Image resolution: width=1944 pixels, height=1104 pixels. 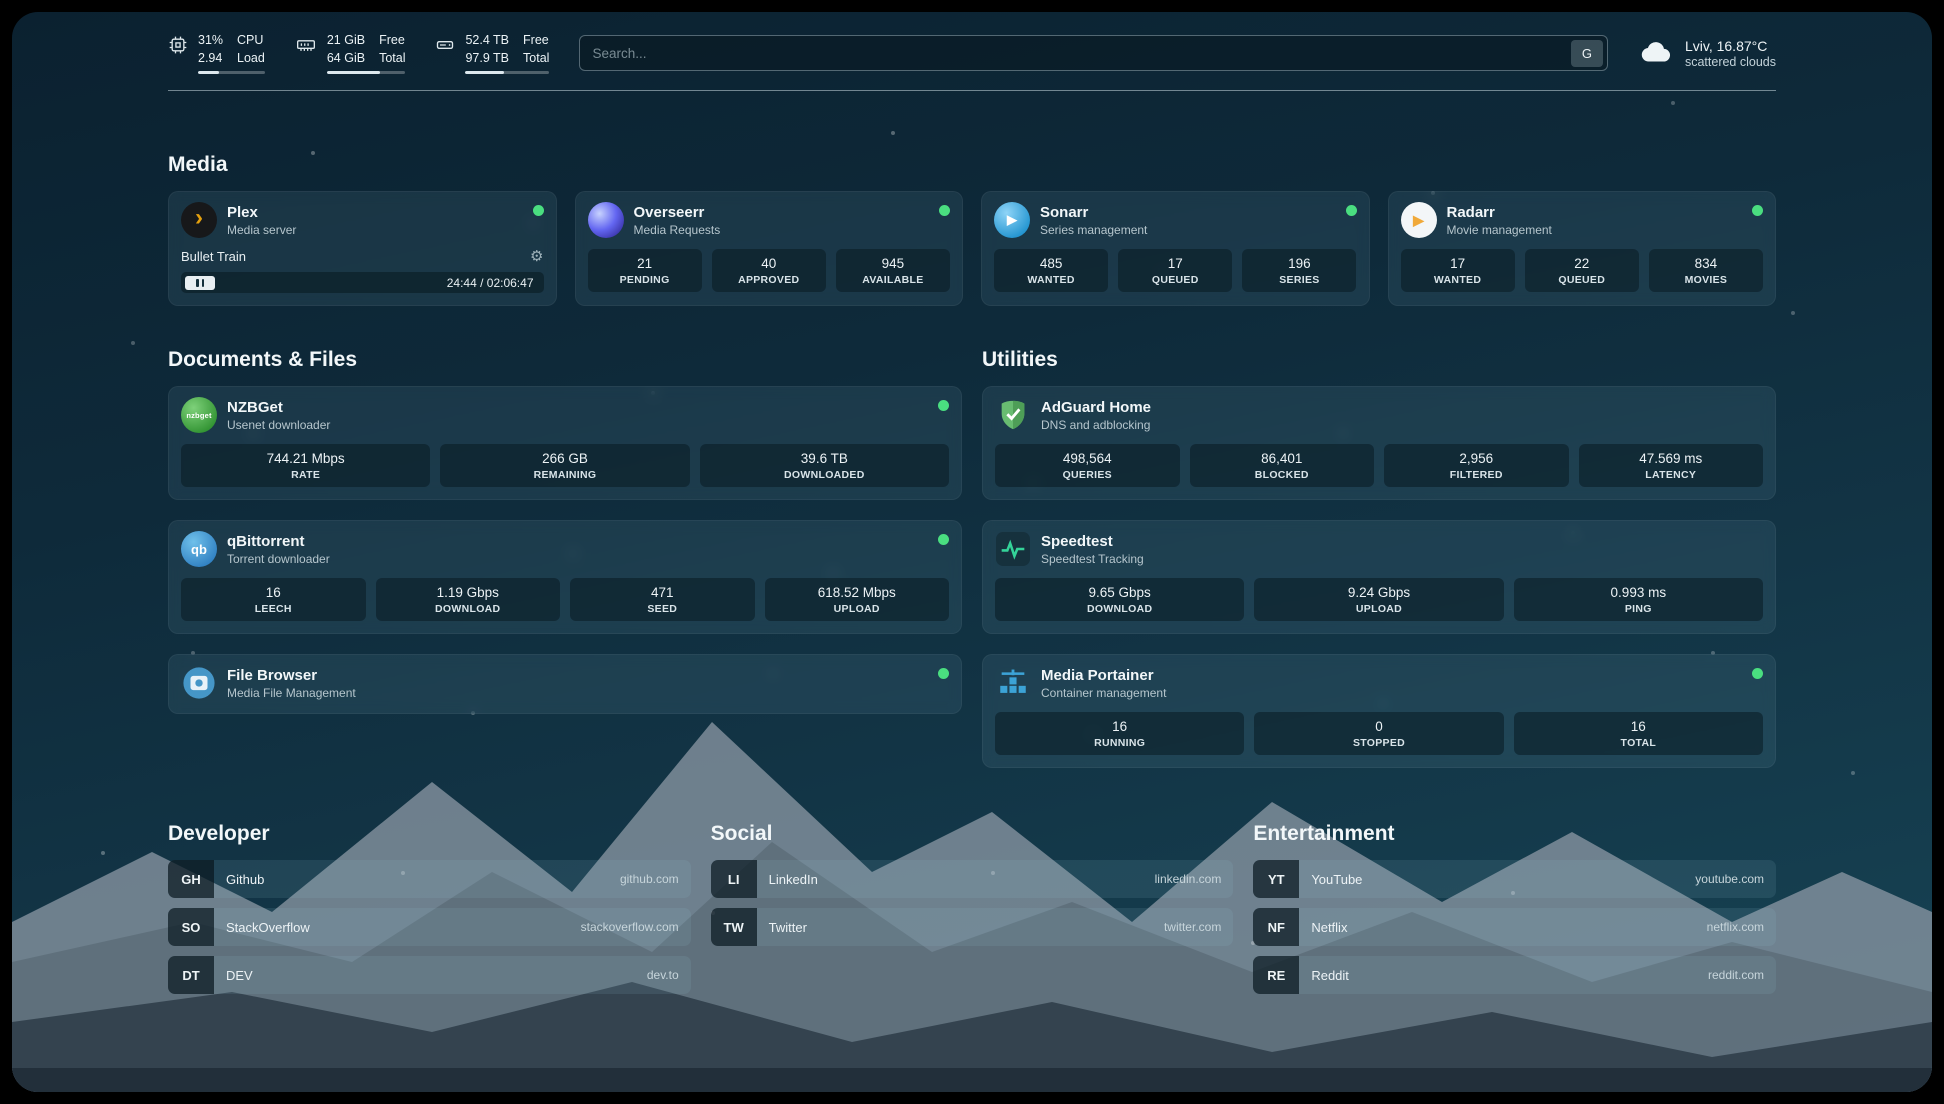 What do you see at coordinates (278, 558) in the screenshot?
I see `service-description: Torrent downloader` at bounding box center [278, 558].